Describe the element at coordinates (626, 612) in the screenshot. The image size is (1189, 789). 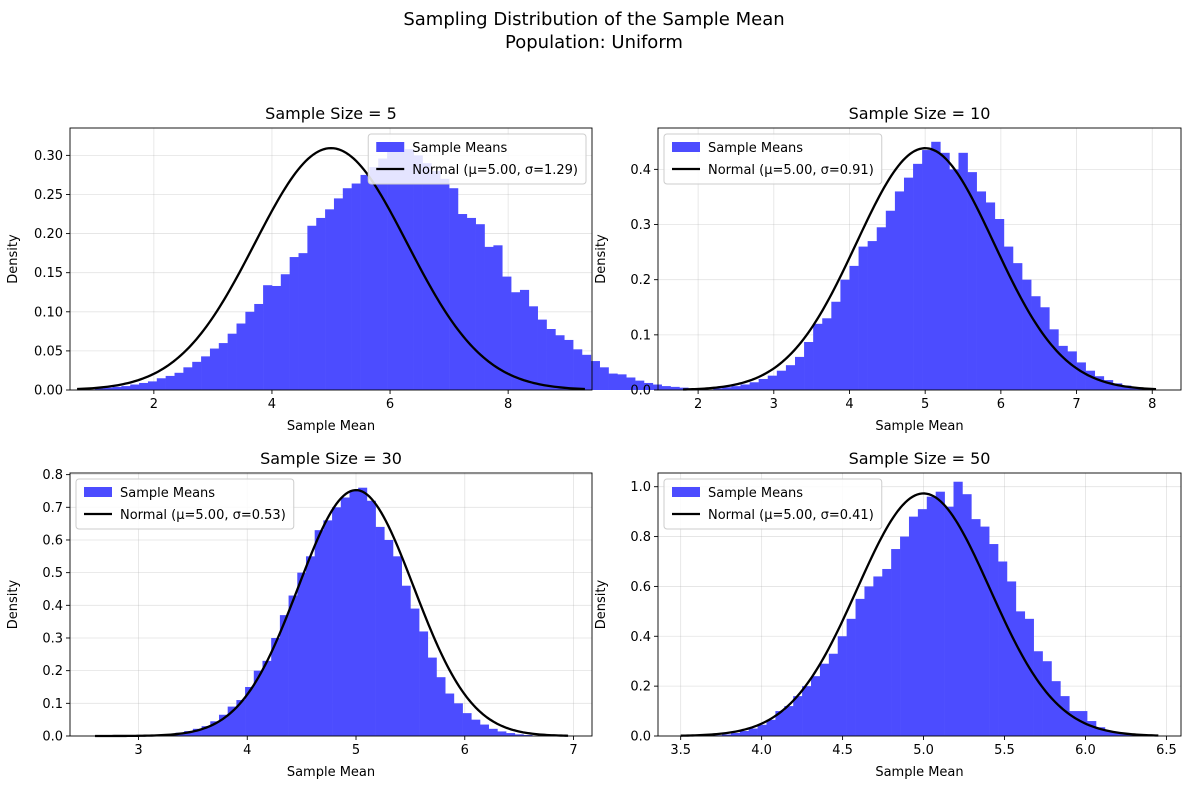
I see `y-axis: 0.0 0.2 0.4 0.6 0.8 1.0 Density` at that location.